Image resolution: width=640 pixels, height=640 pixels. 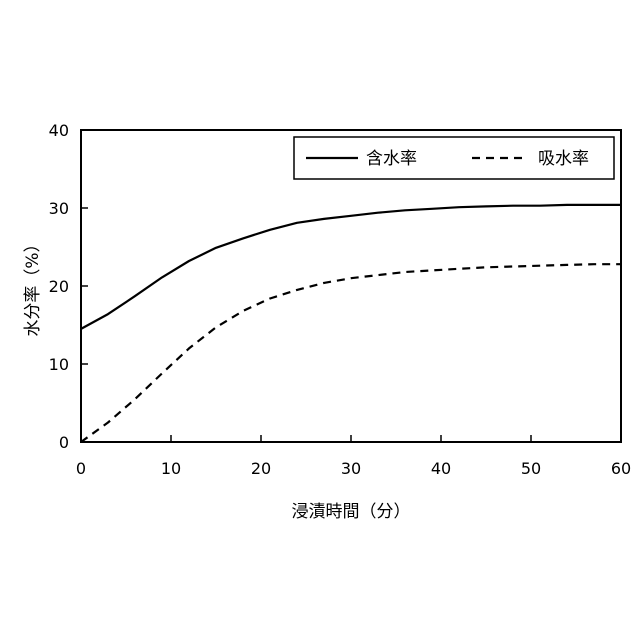 I want to click on x-axis-title: 浸漬時間（分）, so click(x=351, y=512).